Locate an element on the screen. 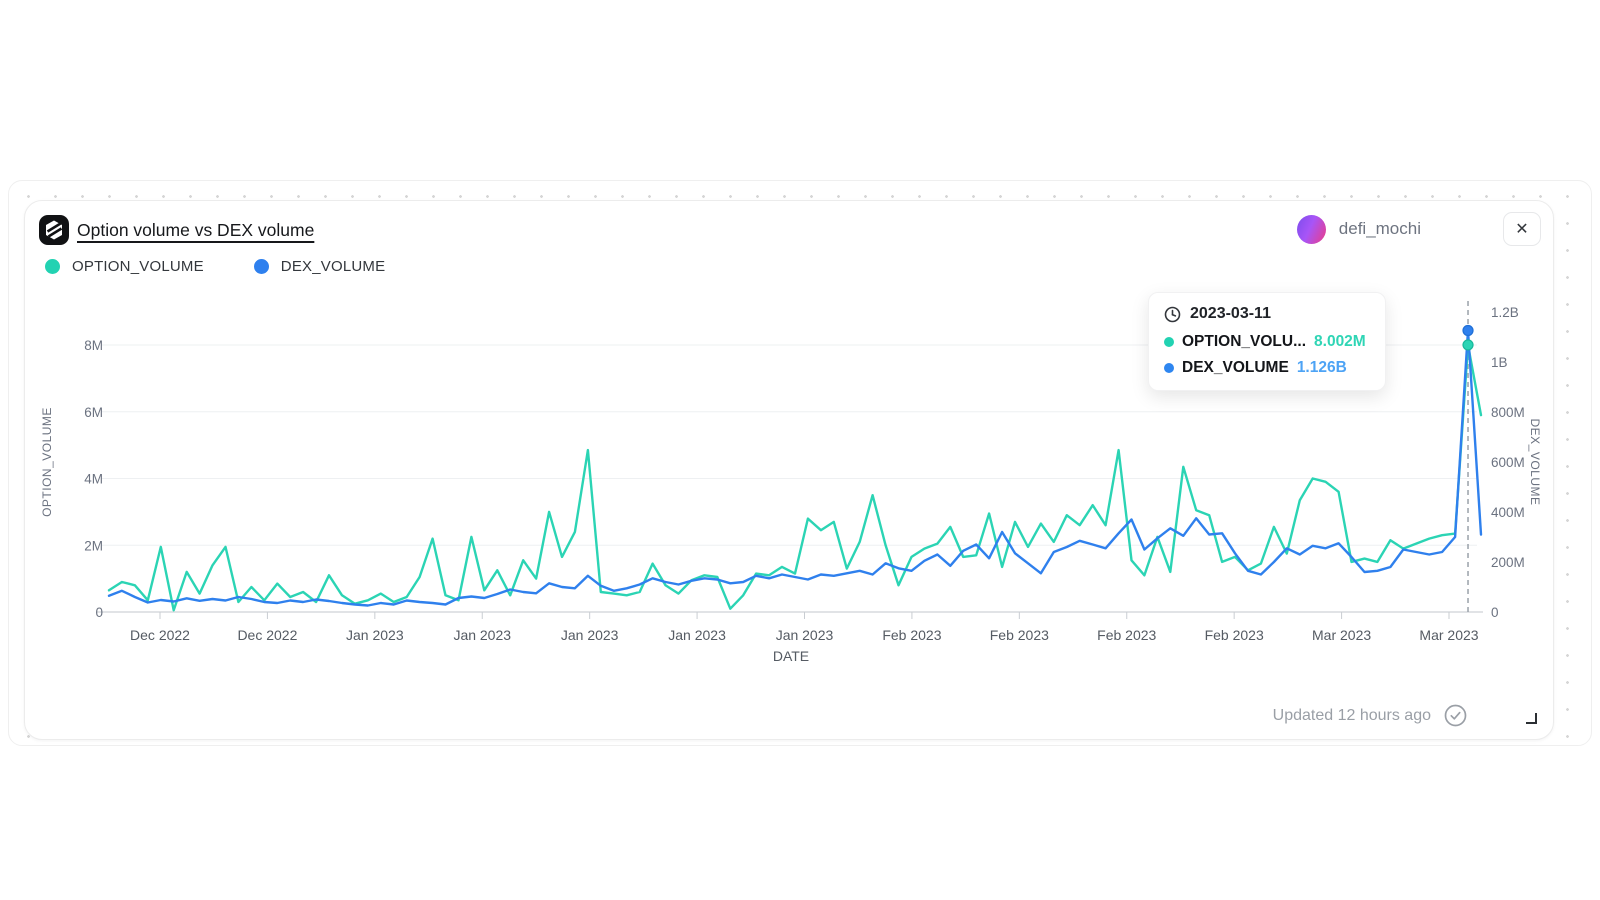  clock-icon is located at coordinates (1172, 314).